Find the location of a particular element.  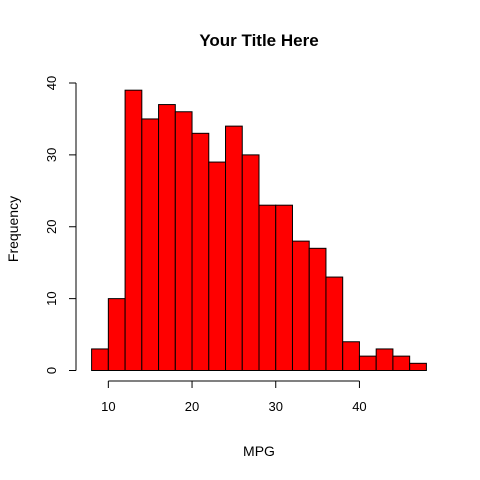

y-tick-label: 30 is located at coordinates (51, 155).